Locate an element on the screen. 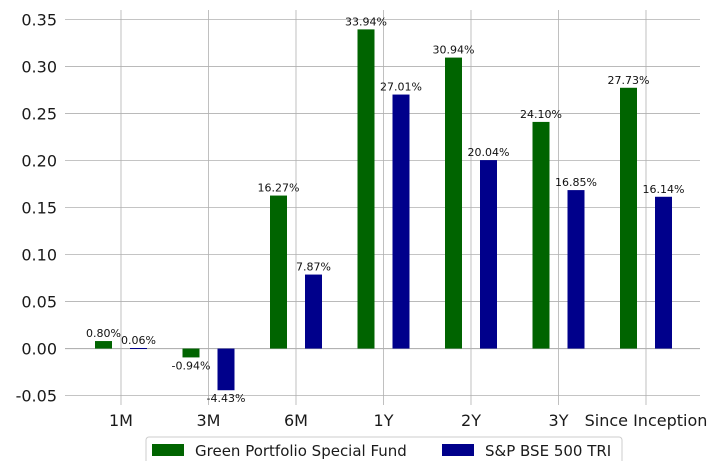 This screenshot has width=713, height=461. data-label: 7.87% is located at coordinates (313, 267).